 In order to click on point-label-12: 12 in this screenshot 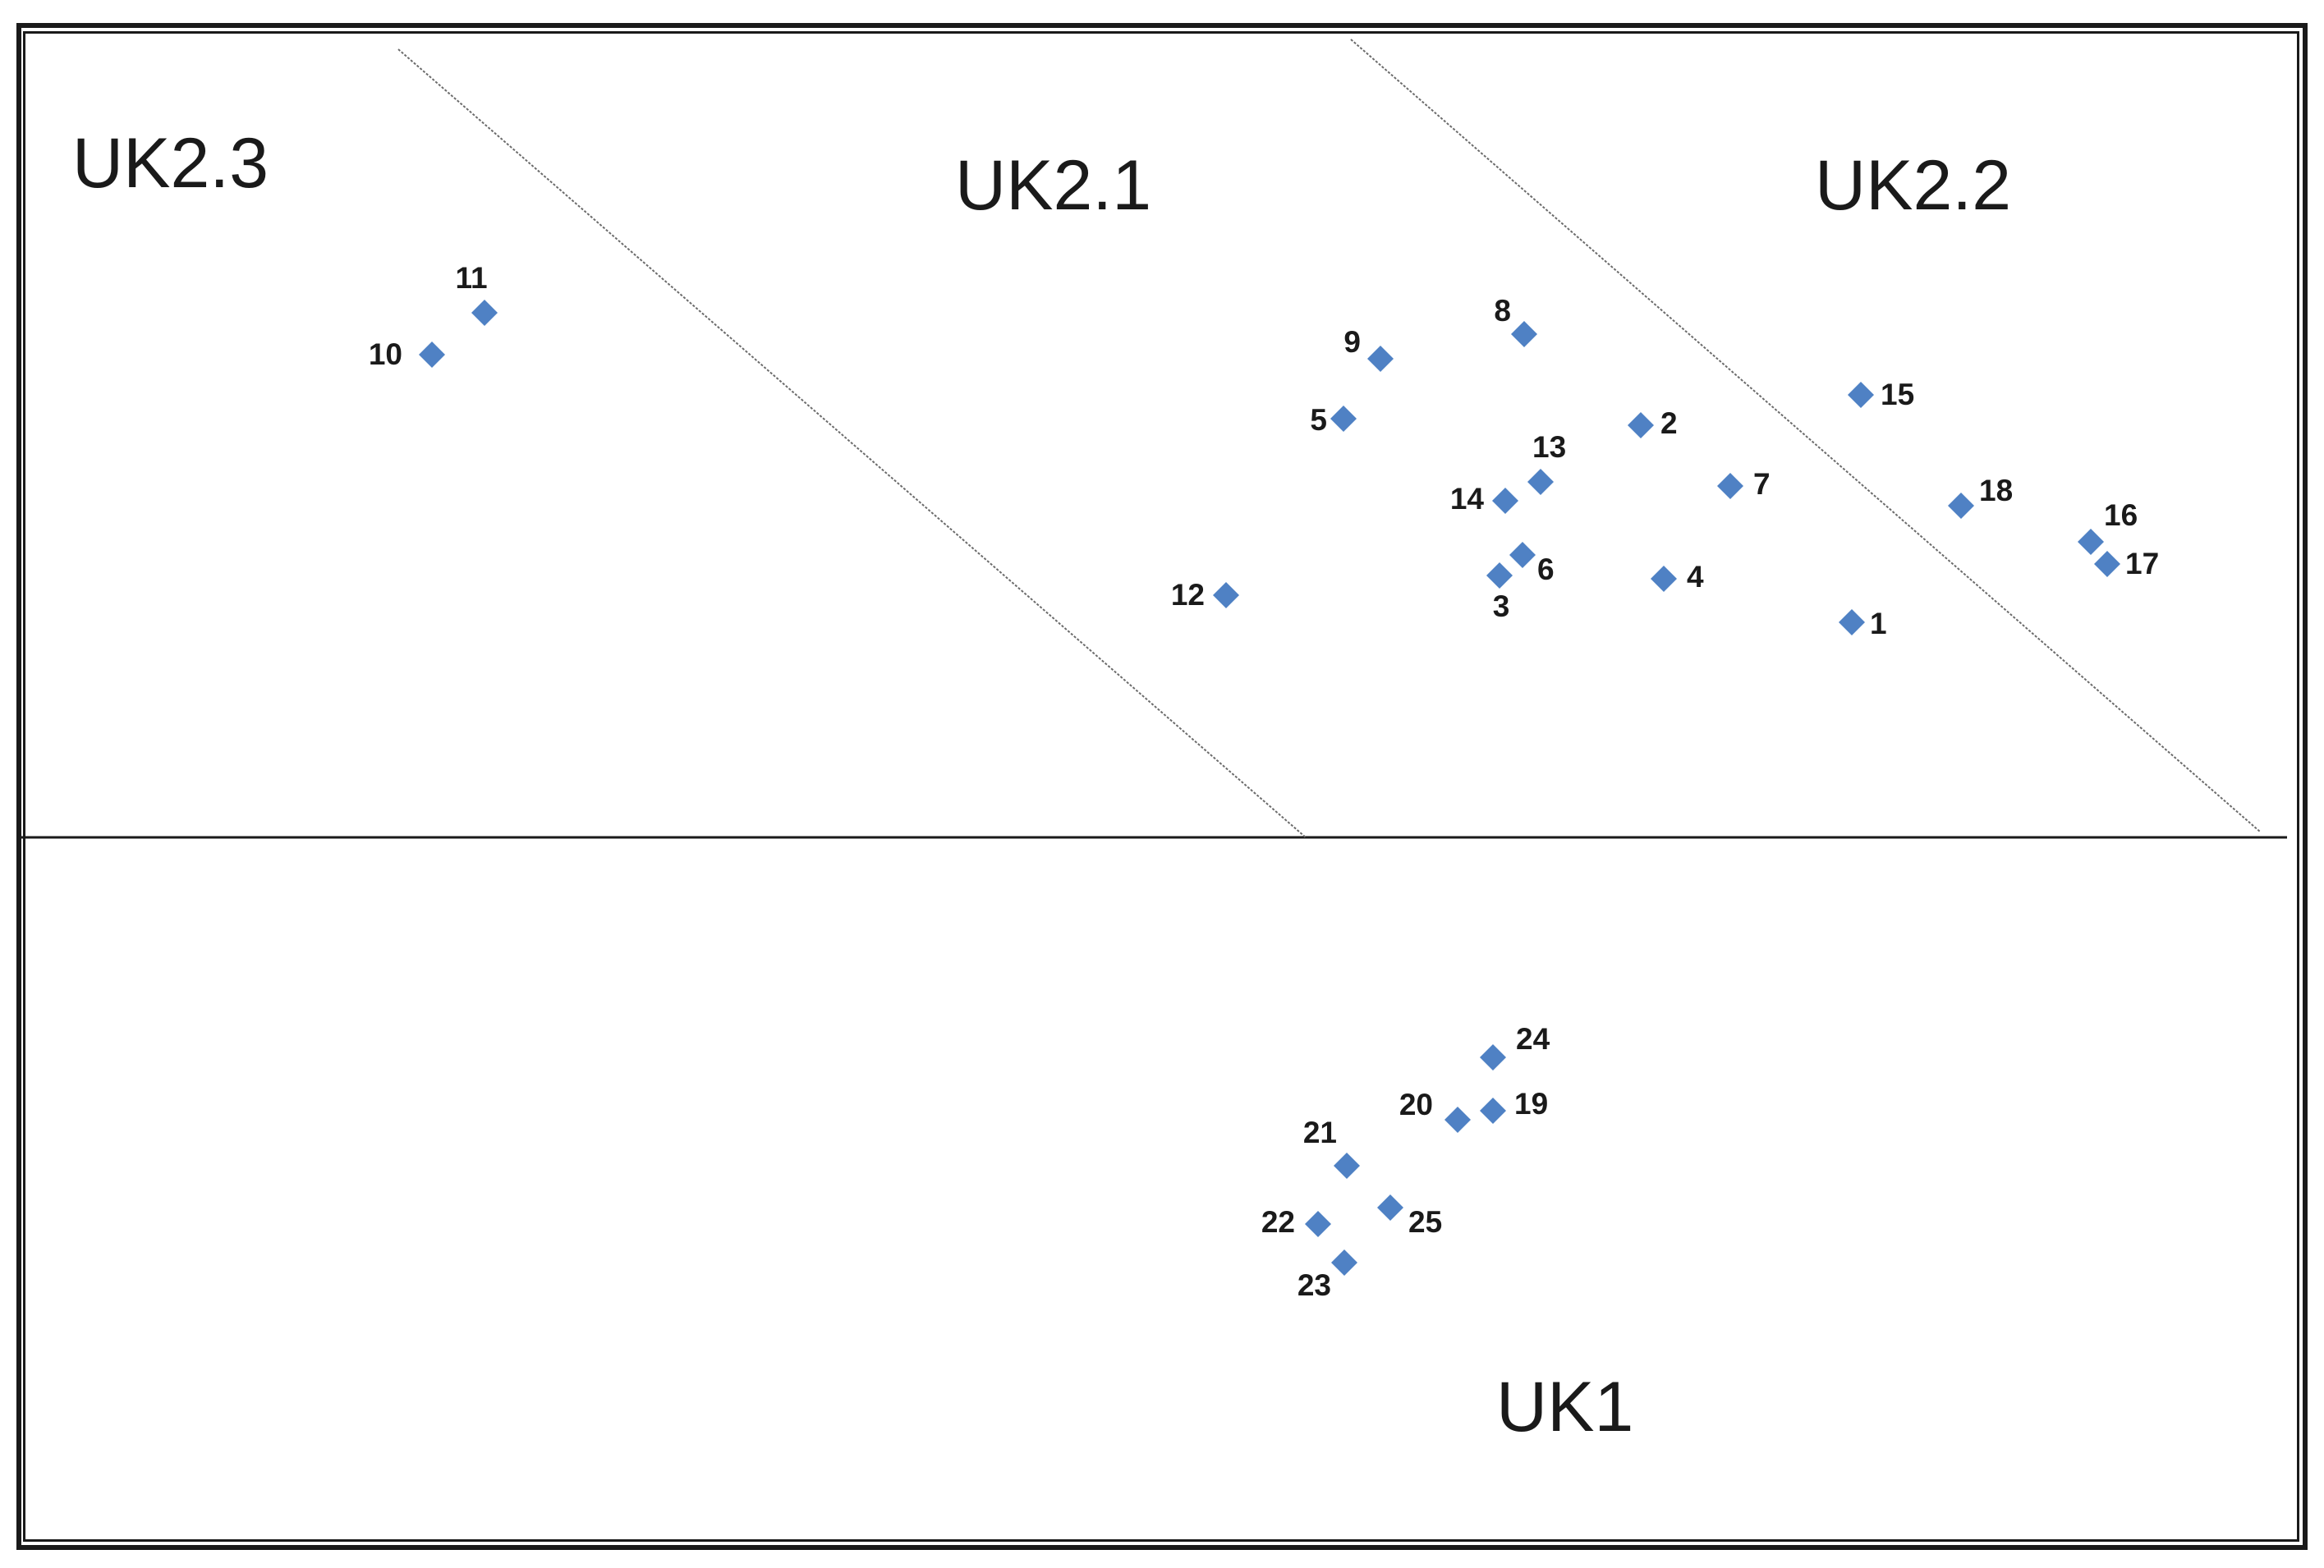, I will do `click(1188, 595)`.